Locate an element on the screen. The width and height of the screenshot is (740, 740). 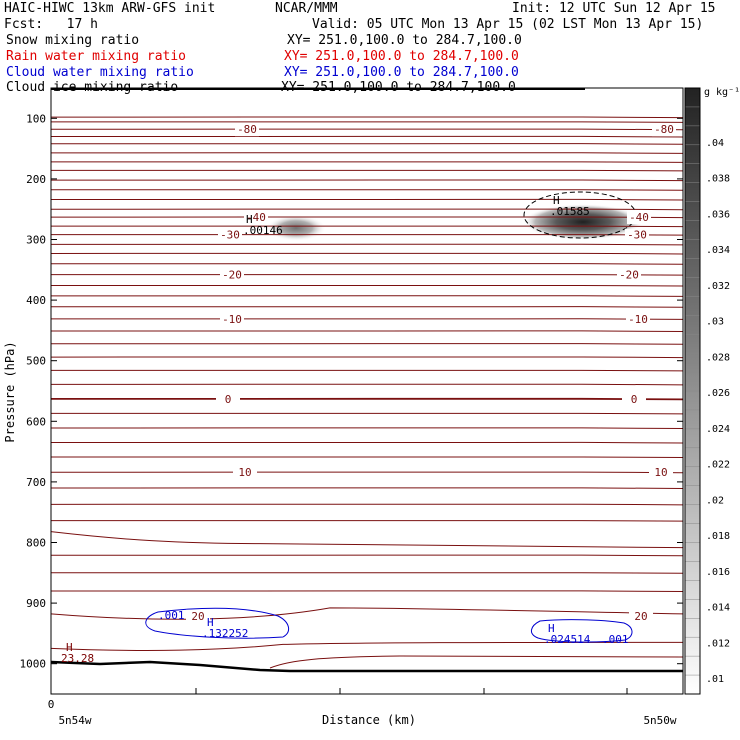
isotherm-label-right-3: -20 is located at coordinates (629, 275).